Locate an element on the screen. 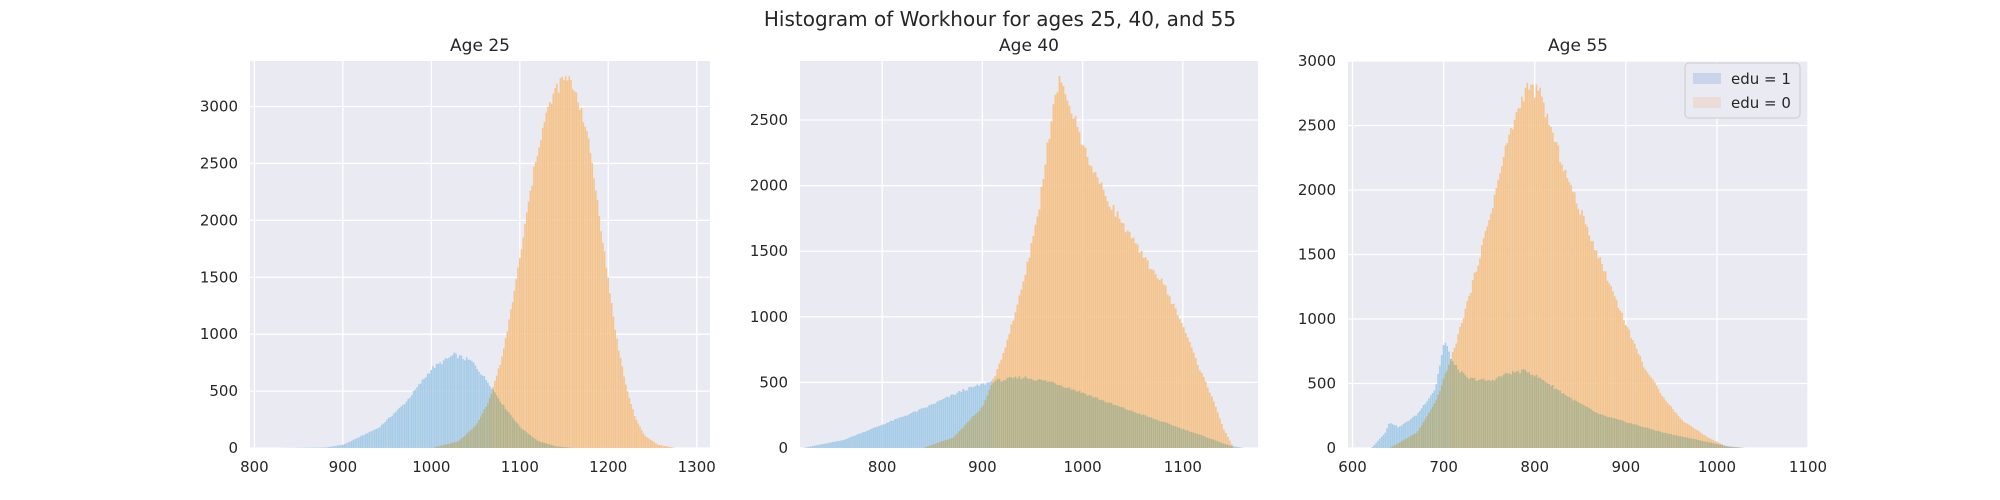 This screenshot has width=2000, height=500. x-tick-label: 700 is located at coordinates (1443, 467).